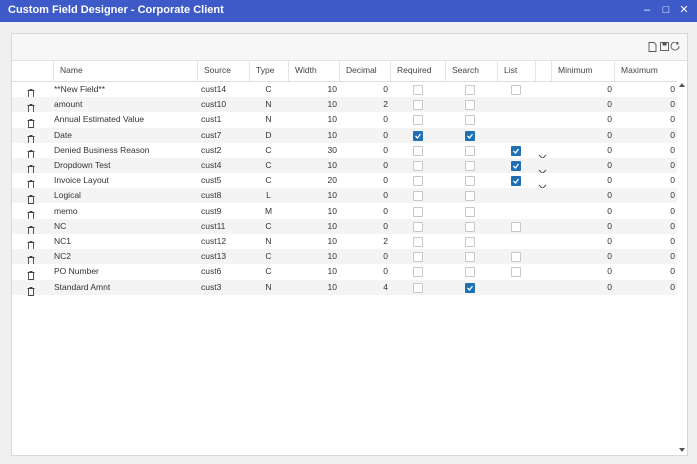  What do you see at coordinates (344, 181) in the screenshot?
I see `table-row: Invoice Layout cust5 C 20 0 0 0` at bounding box center [344, 181].